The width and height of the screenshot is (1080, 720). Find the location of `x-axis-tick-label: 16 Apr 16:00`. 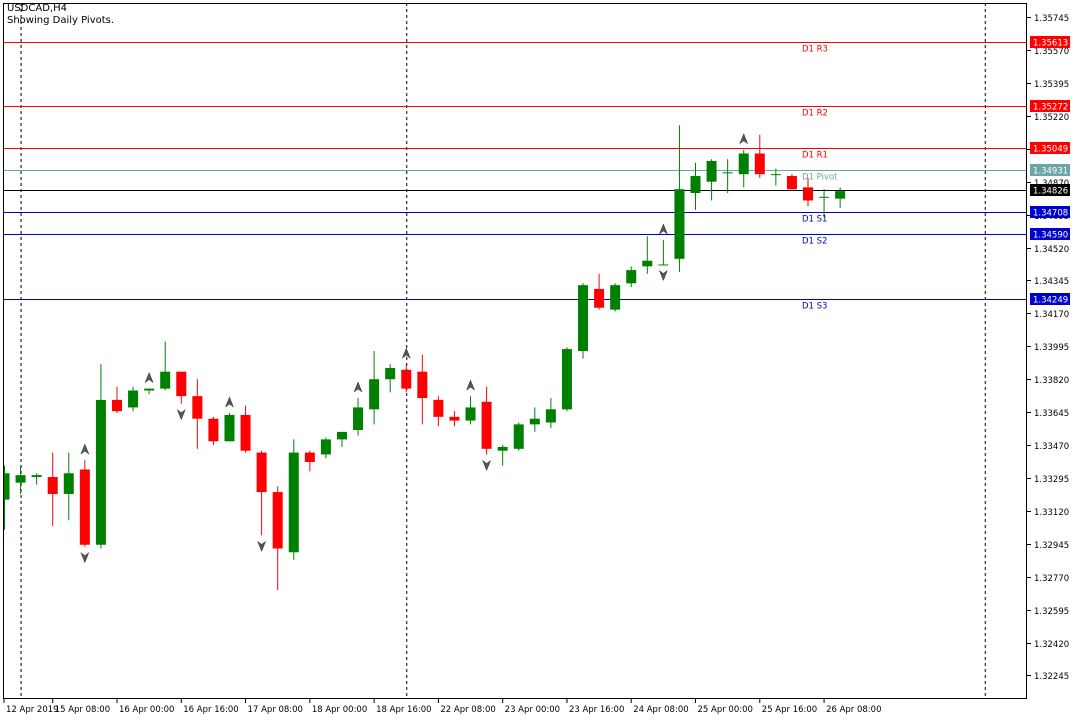

x-axis-tick-label: 16 Apr 16:00 is located at coordinates (210, 710).